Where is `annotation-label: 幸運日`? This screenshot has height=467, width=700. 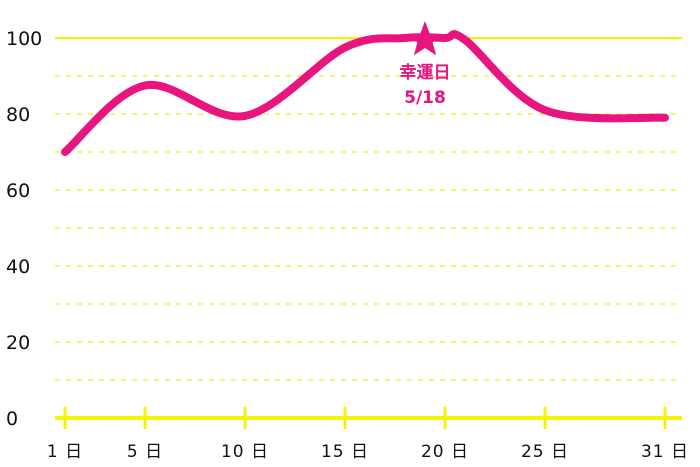
annotation-label: 幸運日 is located at coordinates (425, 72).